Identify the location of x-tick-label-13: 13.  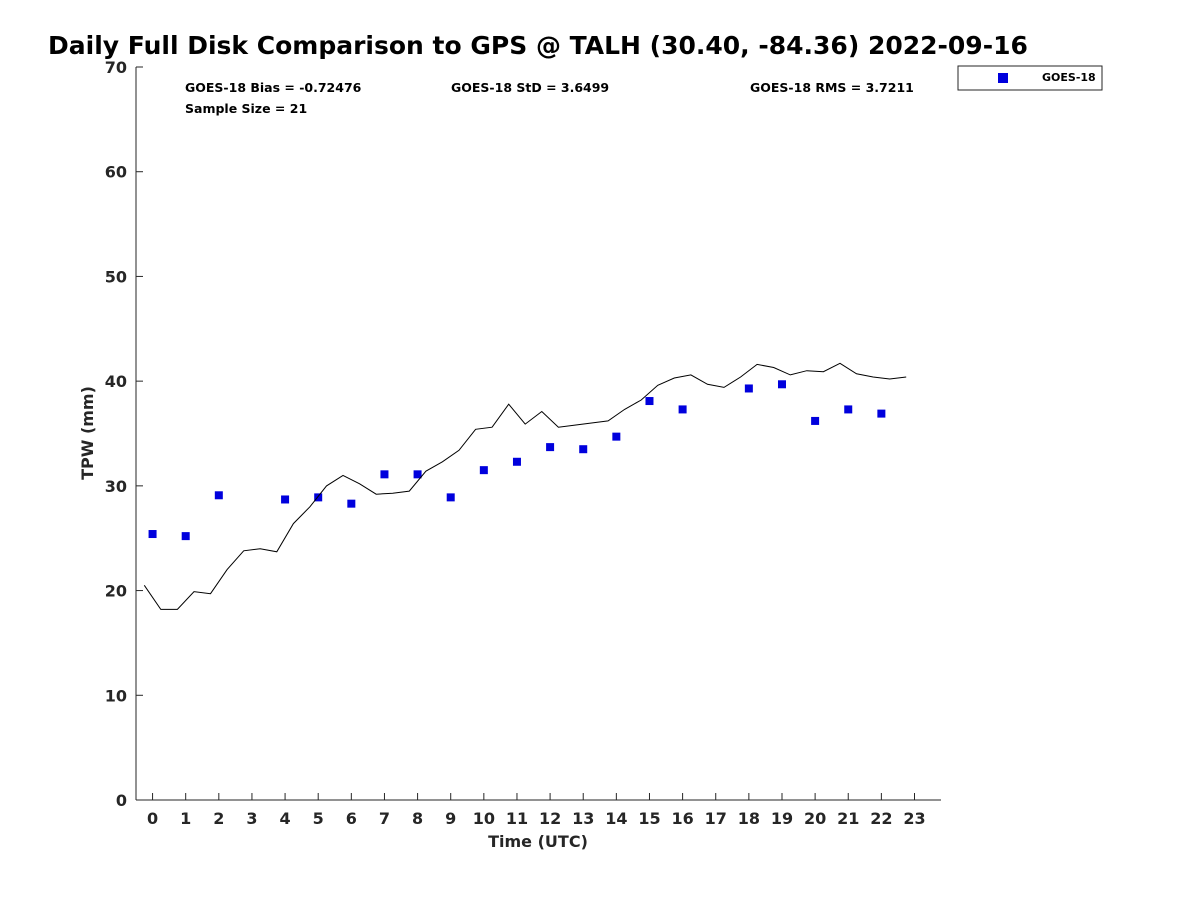
(583, 818).